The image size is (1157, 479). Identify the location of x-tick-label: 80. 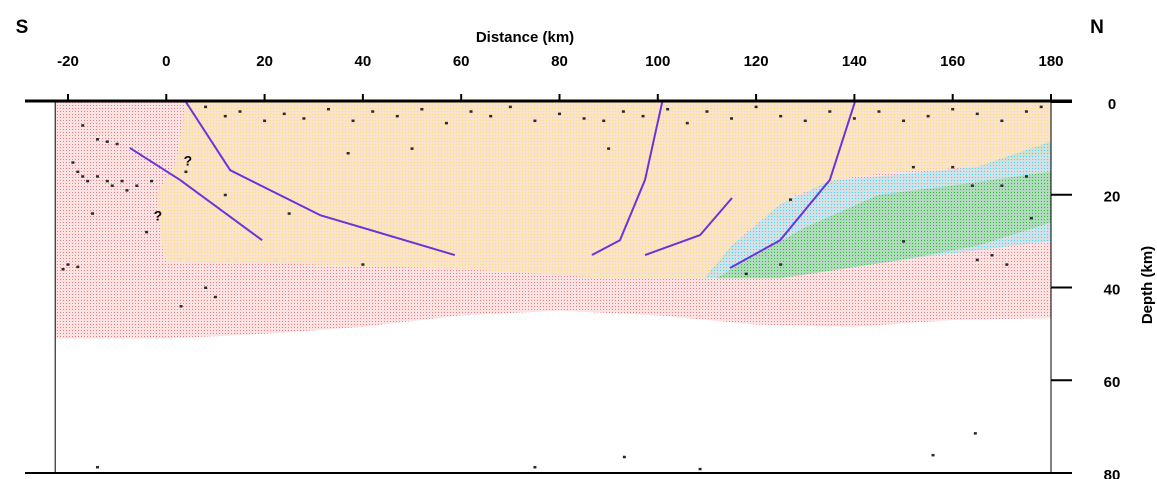
(559, 61).